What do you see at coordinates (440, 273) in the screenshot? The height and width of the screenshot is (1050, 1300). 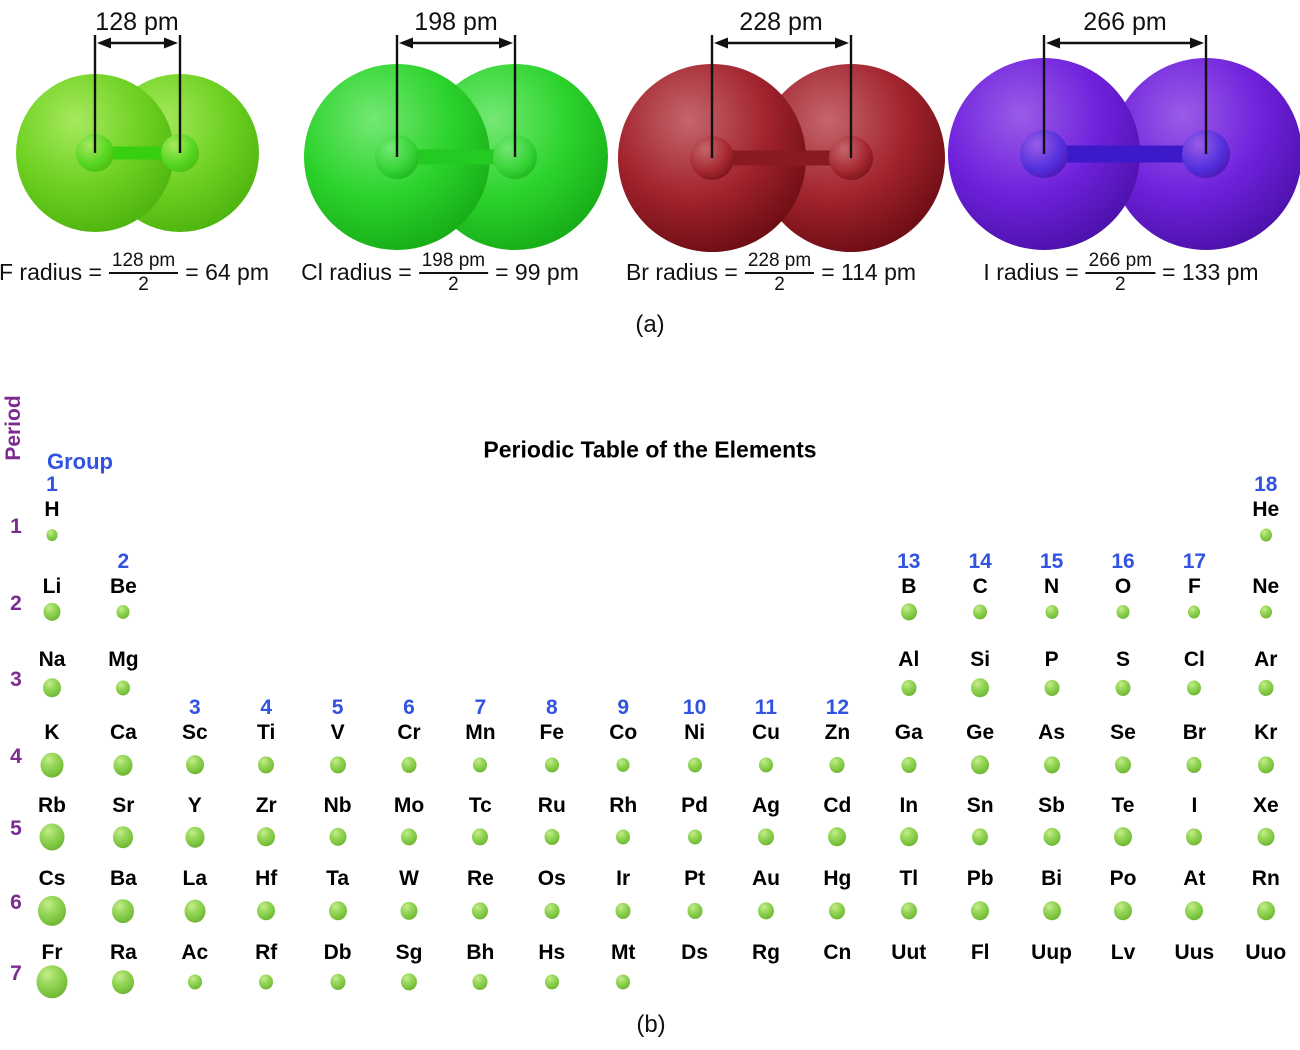 I see `radius-formula-Cl: Cl radius = 198 pm 2 = 99 pm` at bounding box center [440, 273].